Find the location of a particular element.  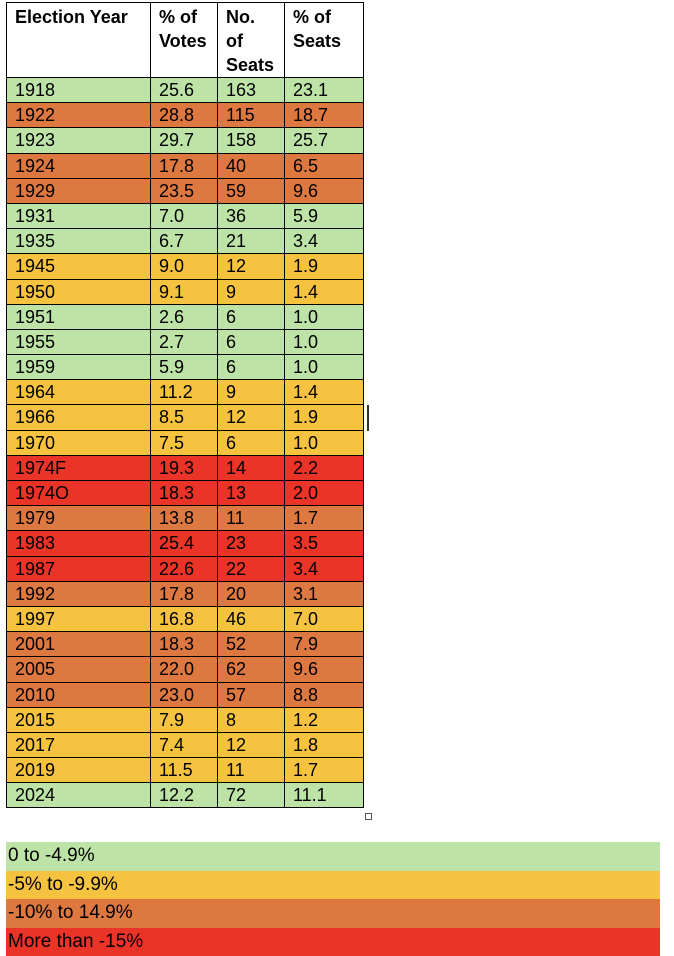

seats-count-cell: 72 is located at coordinates (251, 795).